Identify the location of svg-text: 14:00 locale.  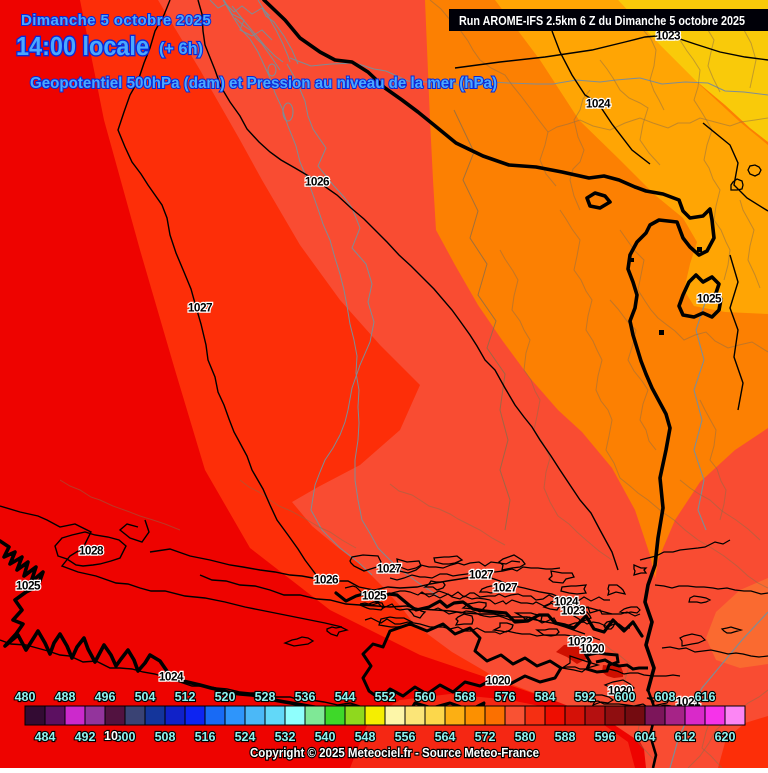
(82, 47).